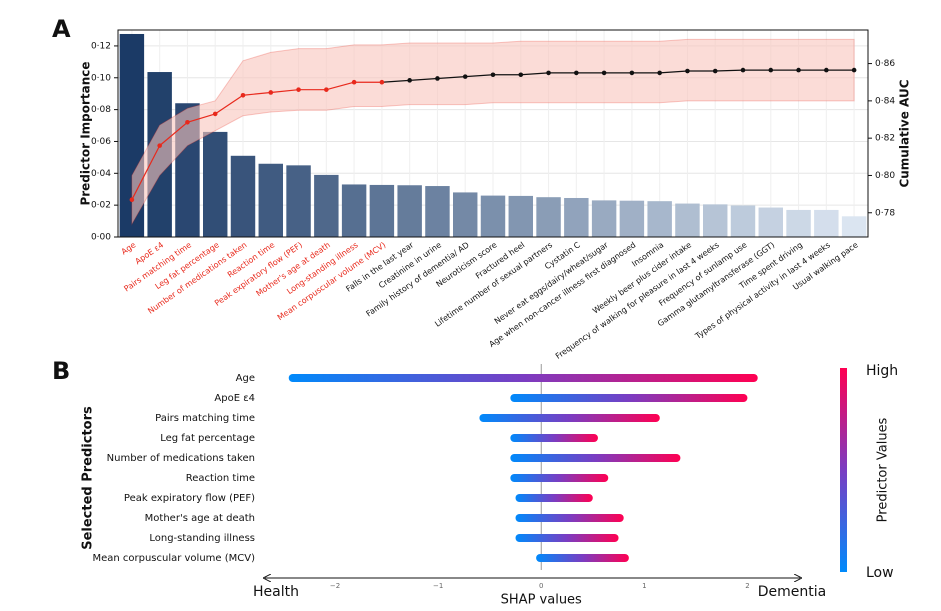 This screenshot has height=611, width=941. What do you see at coordinates (644, 586) in the screenshot?
I see `x-tick-label: 1` at bounding box center [644, 586].